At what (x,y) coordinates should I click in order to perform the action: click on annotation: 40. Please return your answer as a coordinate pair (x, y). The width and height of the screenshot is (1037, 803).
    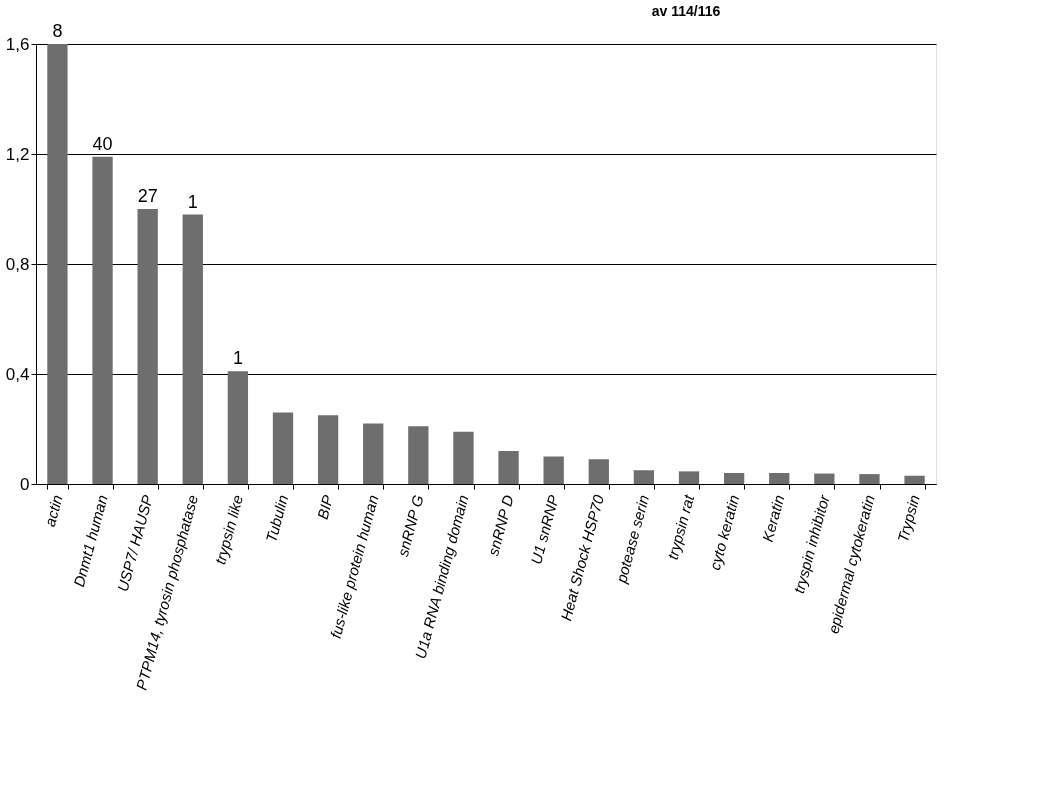
    Looking at the image, I should click on (102, 143).